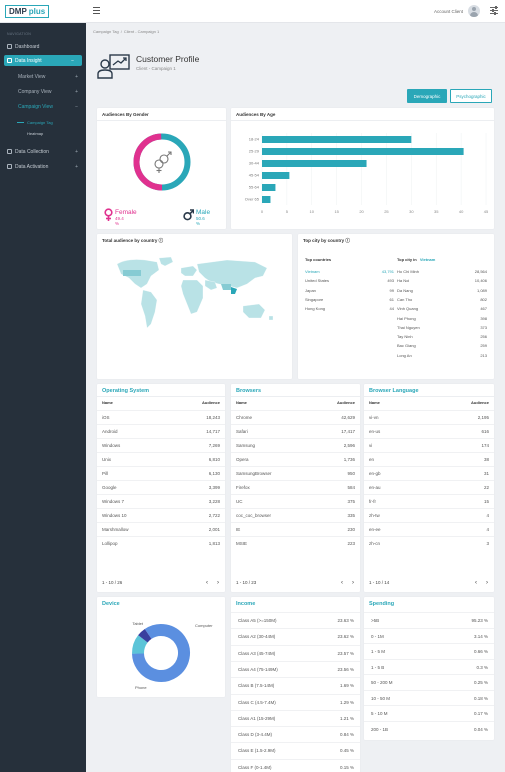  Describe the element at coordinates (256, 114) in the screenshot. I see `card-title: Audiences By Age` at that location.